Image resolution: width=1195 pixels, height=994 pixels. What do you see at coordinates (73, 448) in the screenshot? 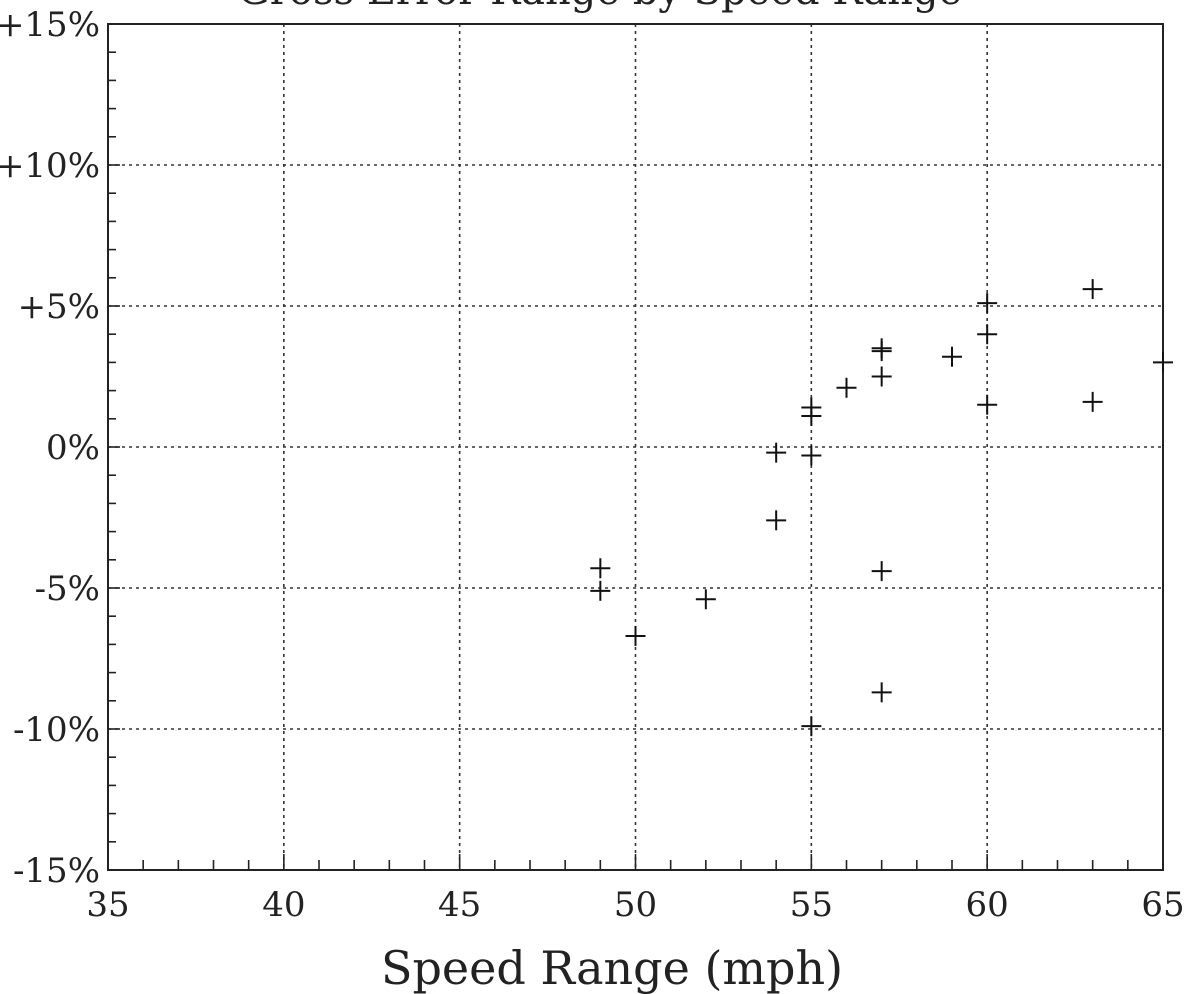
I see `y-tick-label: 0%` at bounding box center [73, 448].